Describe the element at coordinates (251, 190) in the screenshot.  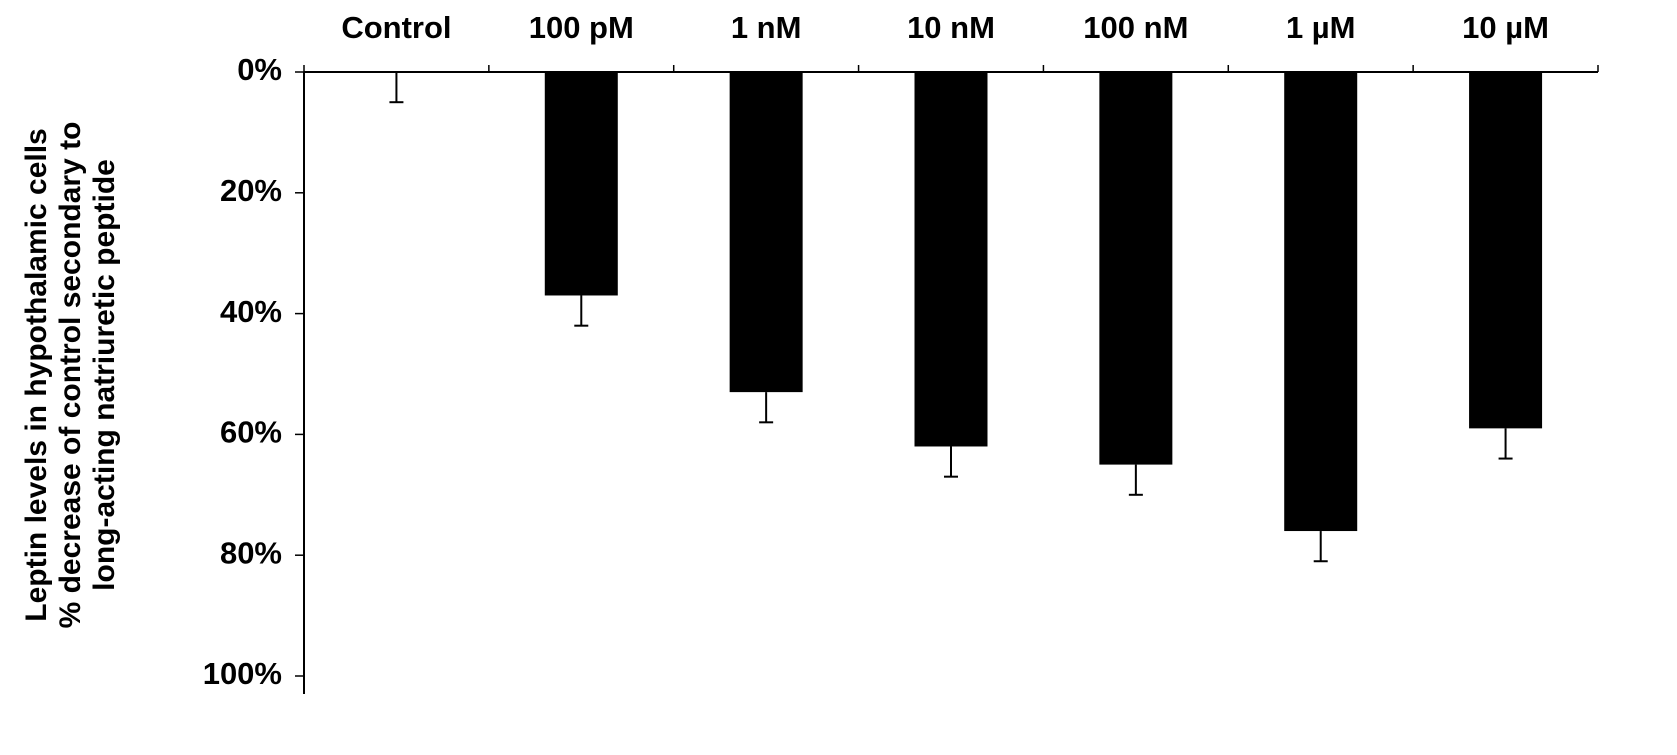
I see `y-tick-label: 20%` at that location.